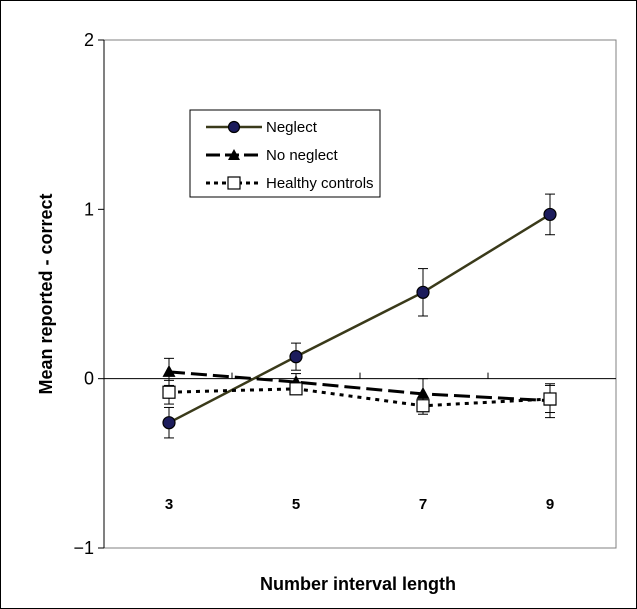 The width and height of the screenshot is (637, 609). I want to click on y-tick-label: 2, so click(89, 40).